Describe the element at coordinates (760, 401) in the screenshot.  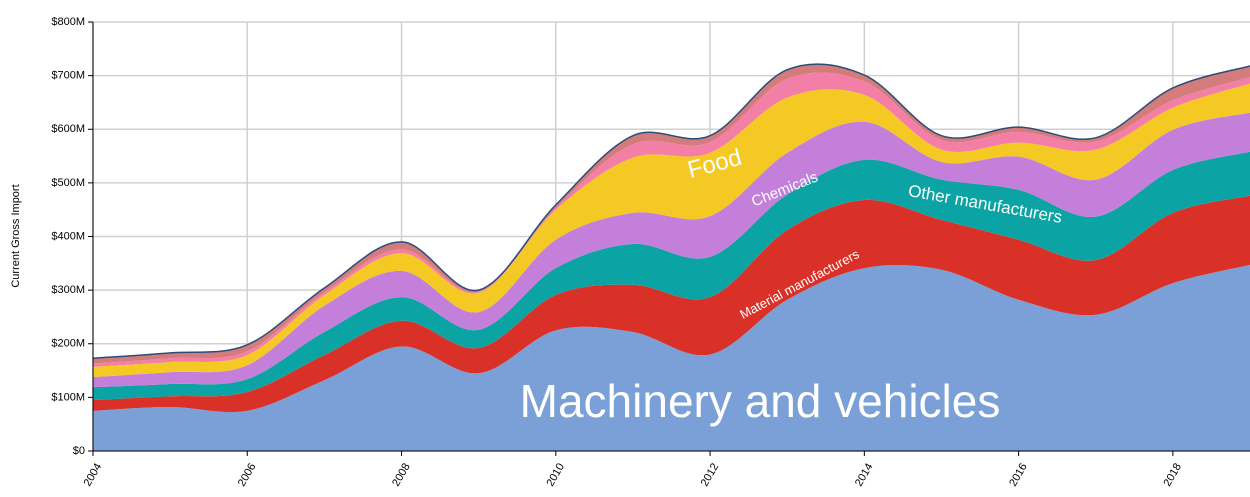
I see `series-label: Machinery and vehicles` at that location.